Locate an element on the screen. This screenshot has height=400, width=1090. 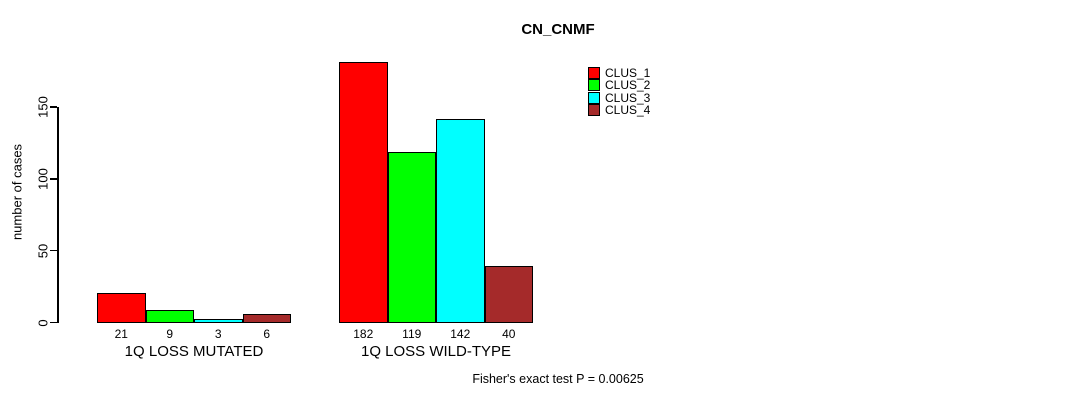
y-axis-label: number of cases is located at coordinates (17, 192).